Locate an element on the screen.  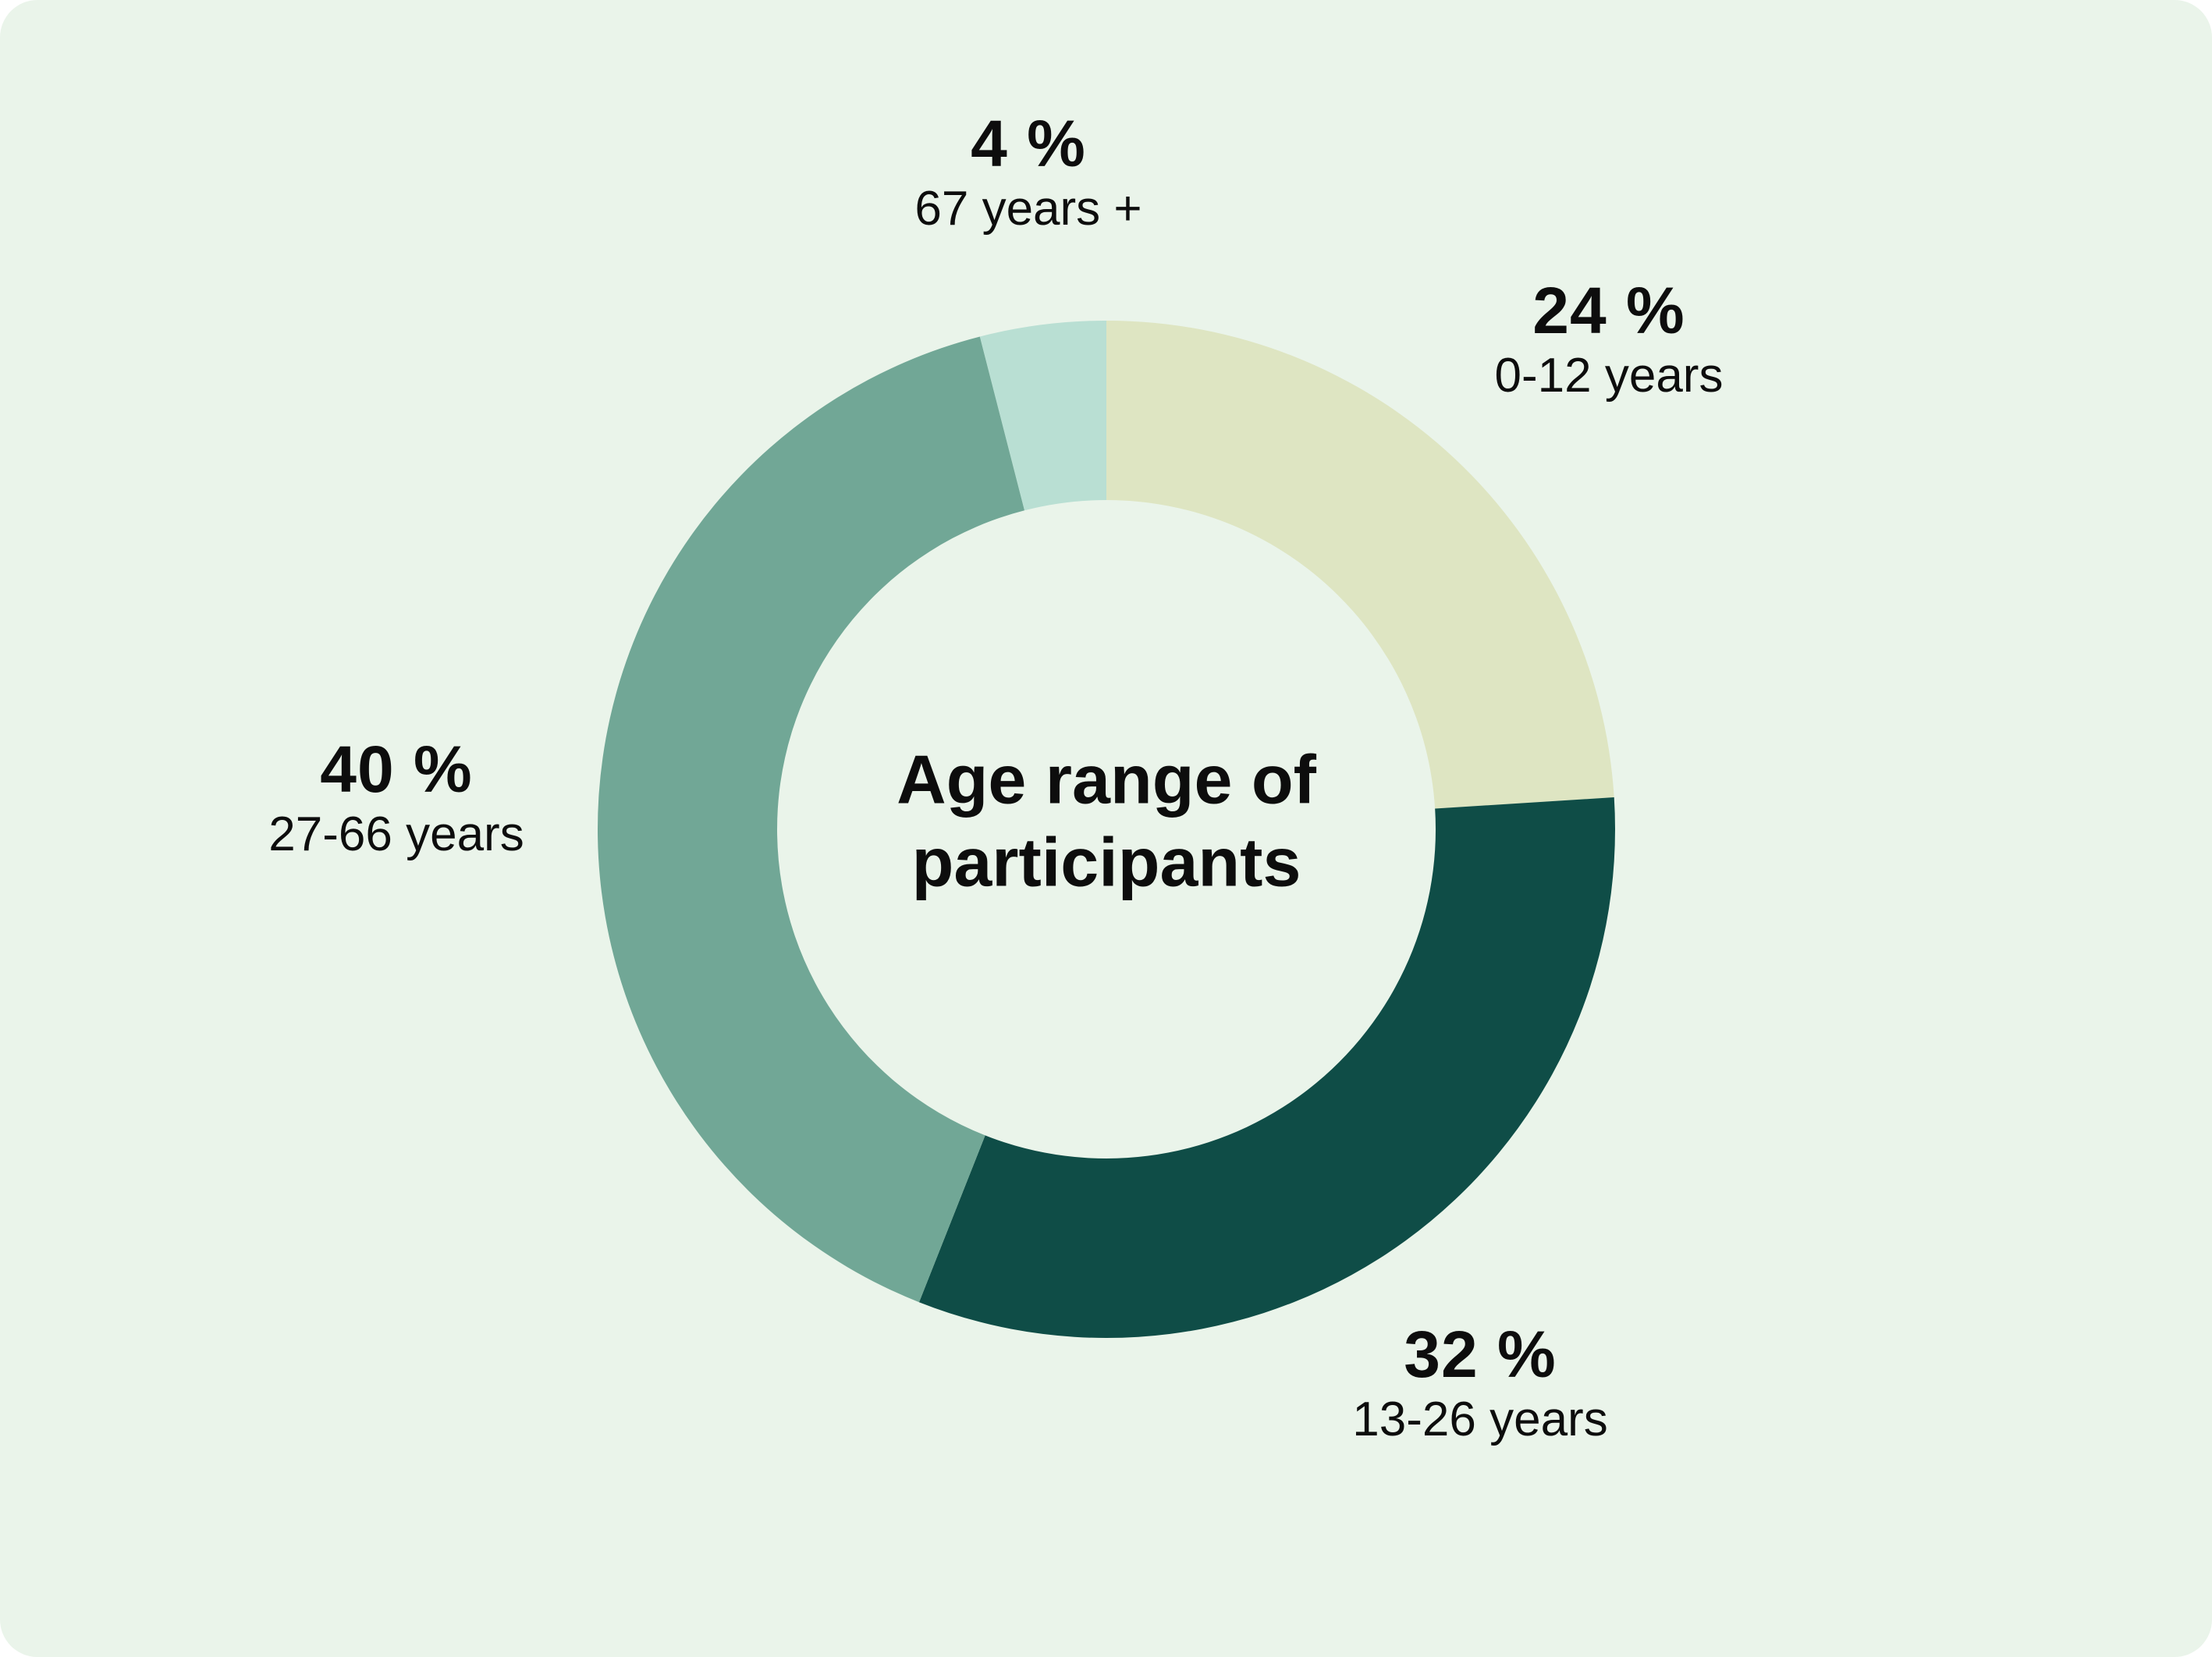
slice-value-67-plus: 4 % is located at coordinates (1028, 143).